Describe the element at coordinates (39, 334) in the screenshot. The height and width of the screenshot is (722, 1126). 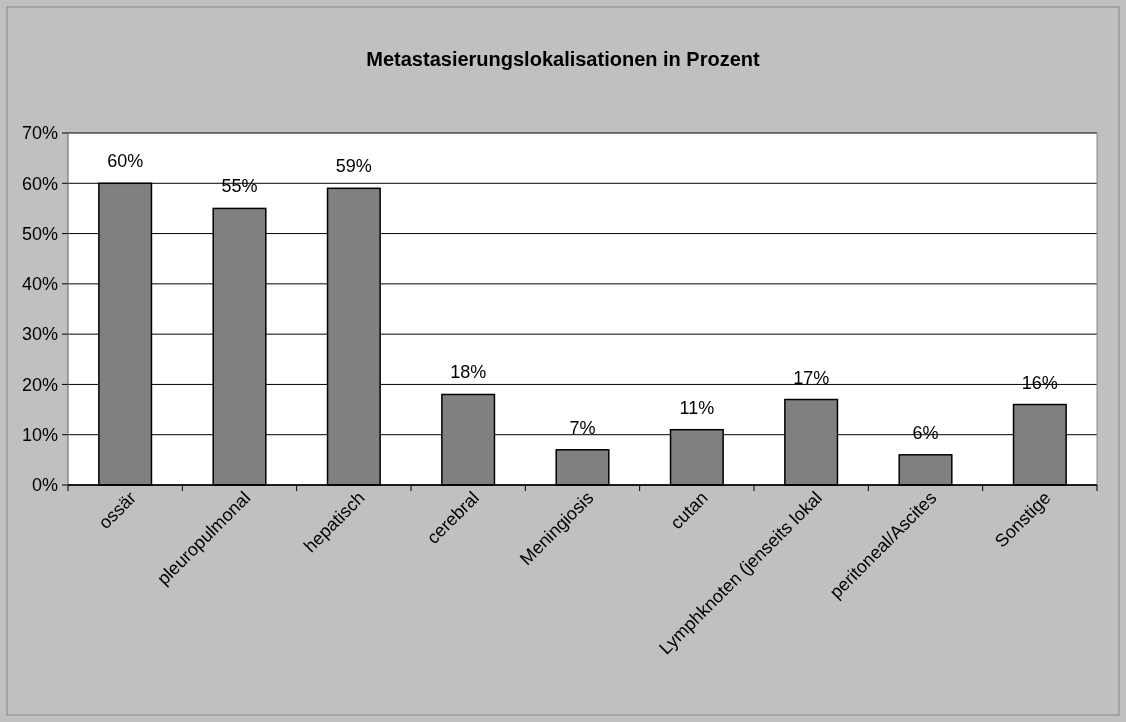
I see `y-tick-label: 30%` at that location.